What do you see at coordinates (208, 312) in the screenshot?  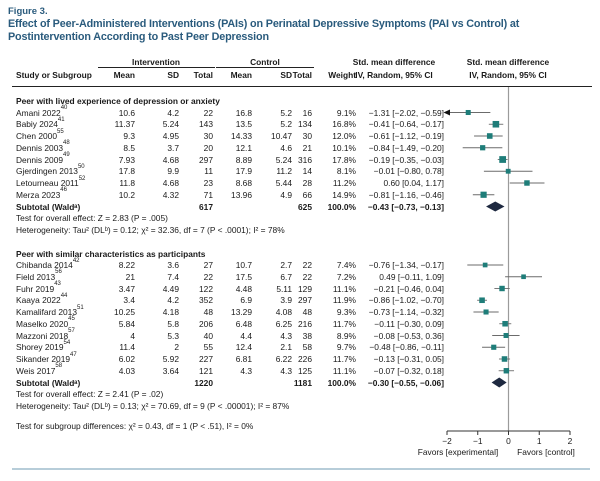 I see `intervention-total-value: 48` at bounding box center [208, 312].